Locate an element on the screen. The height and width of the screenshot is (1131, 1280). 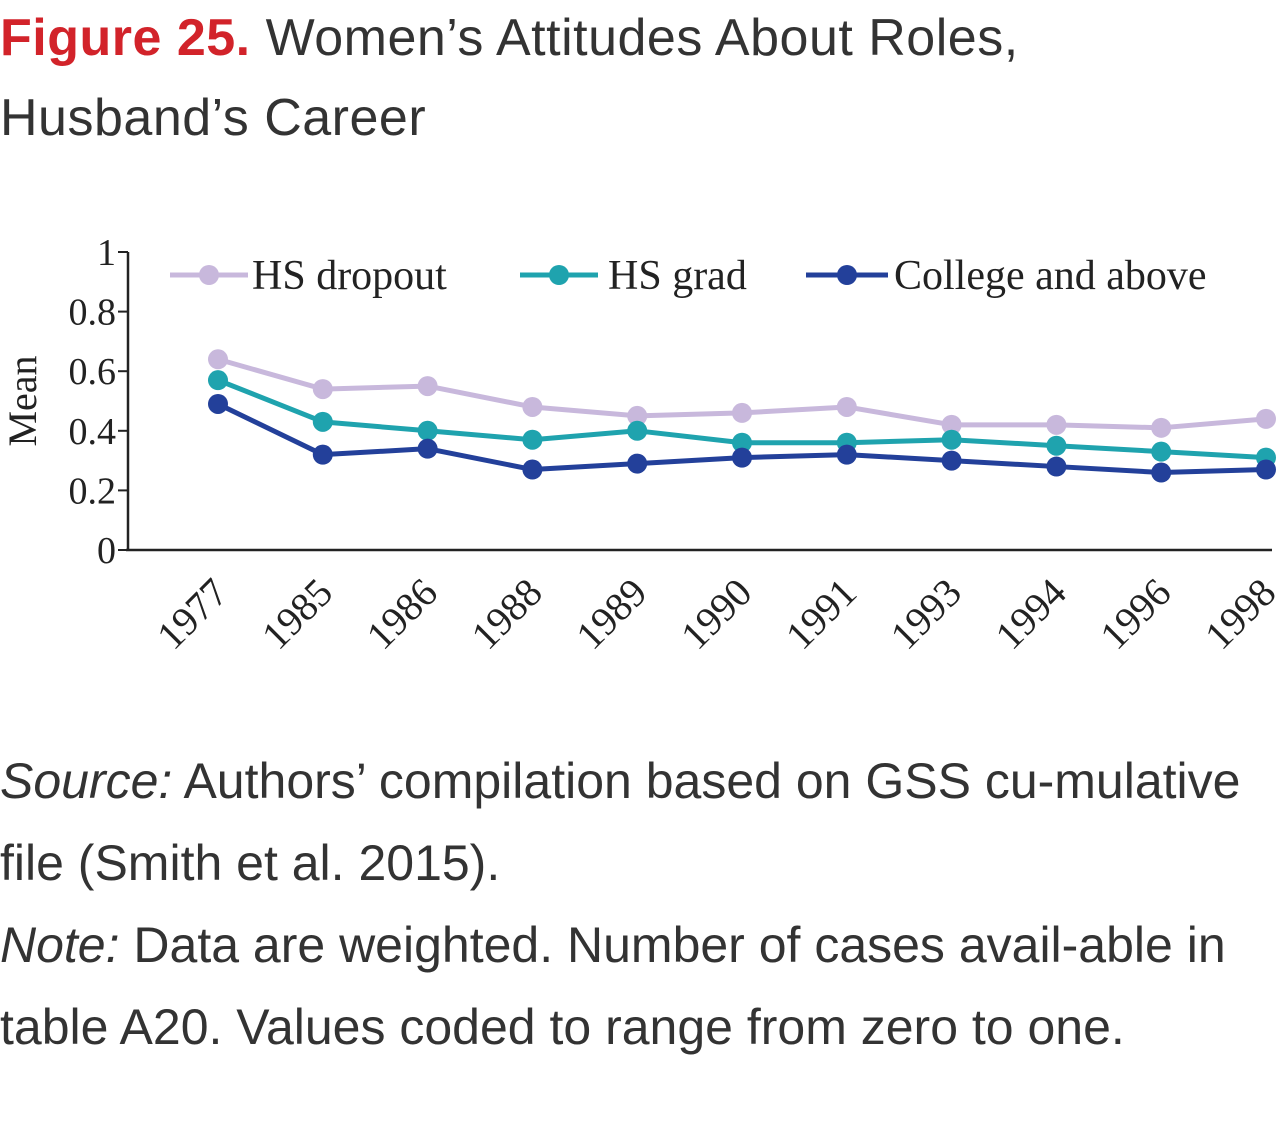
legend-label: College and above is located at coordinates (1050, 276).